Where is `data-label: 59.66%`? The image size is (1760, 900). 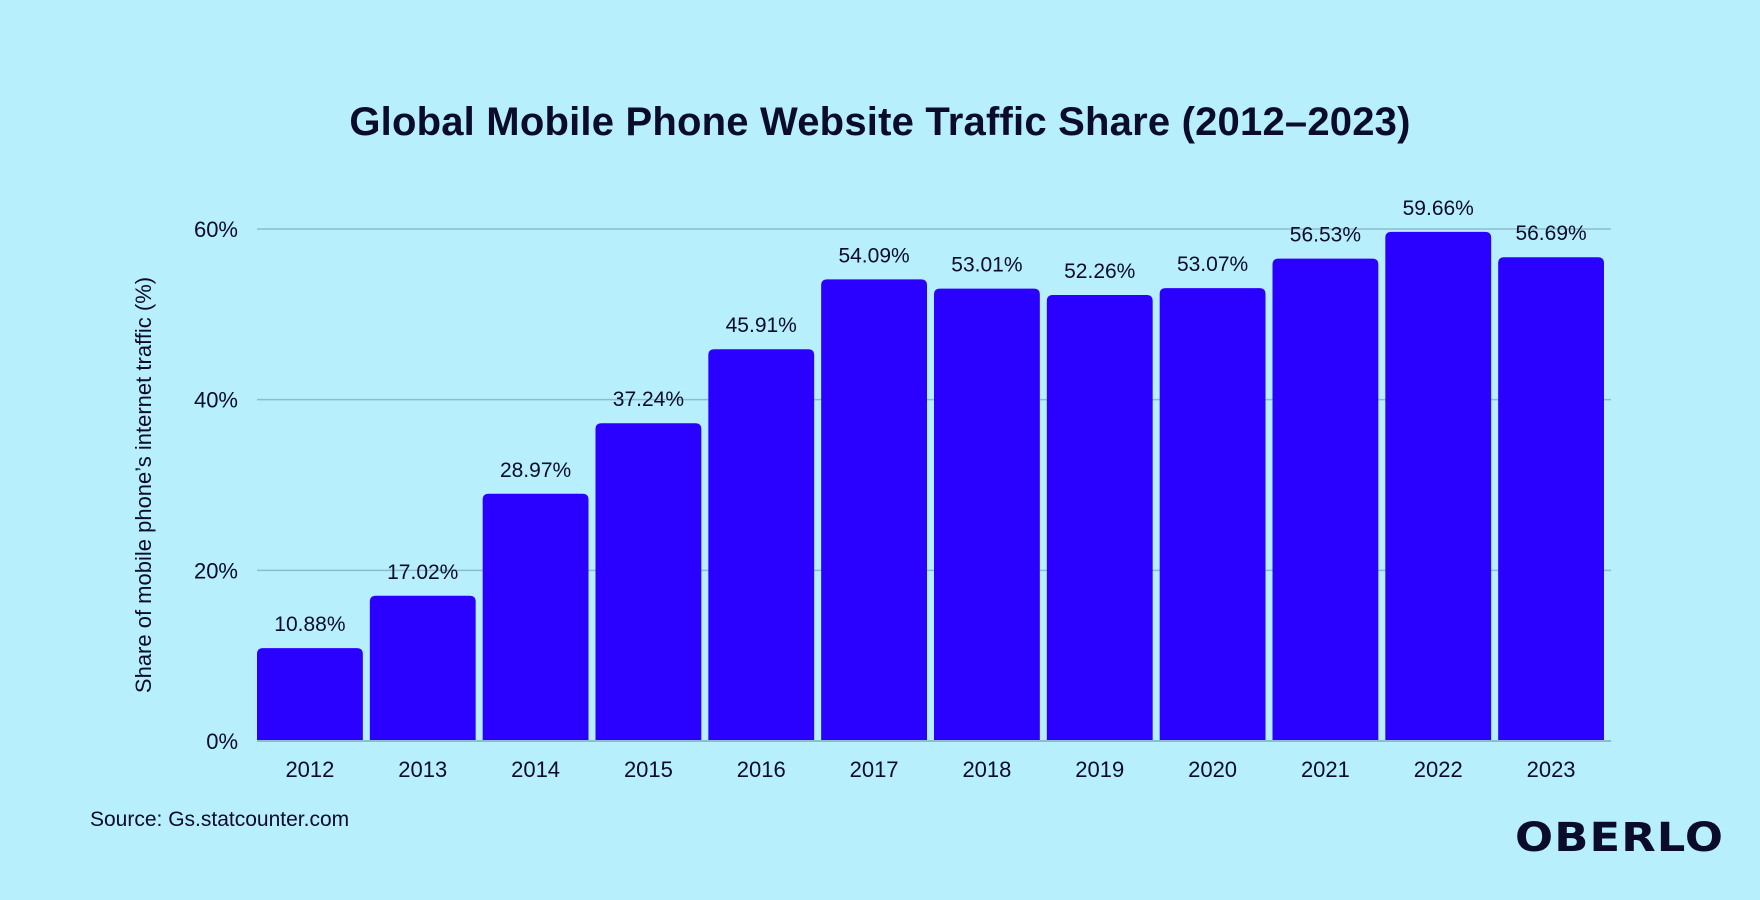
data-label: 59.66% is located at coordinates (1438, 208).